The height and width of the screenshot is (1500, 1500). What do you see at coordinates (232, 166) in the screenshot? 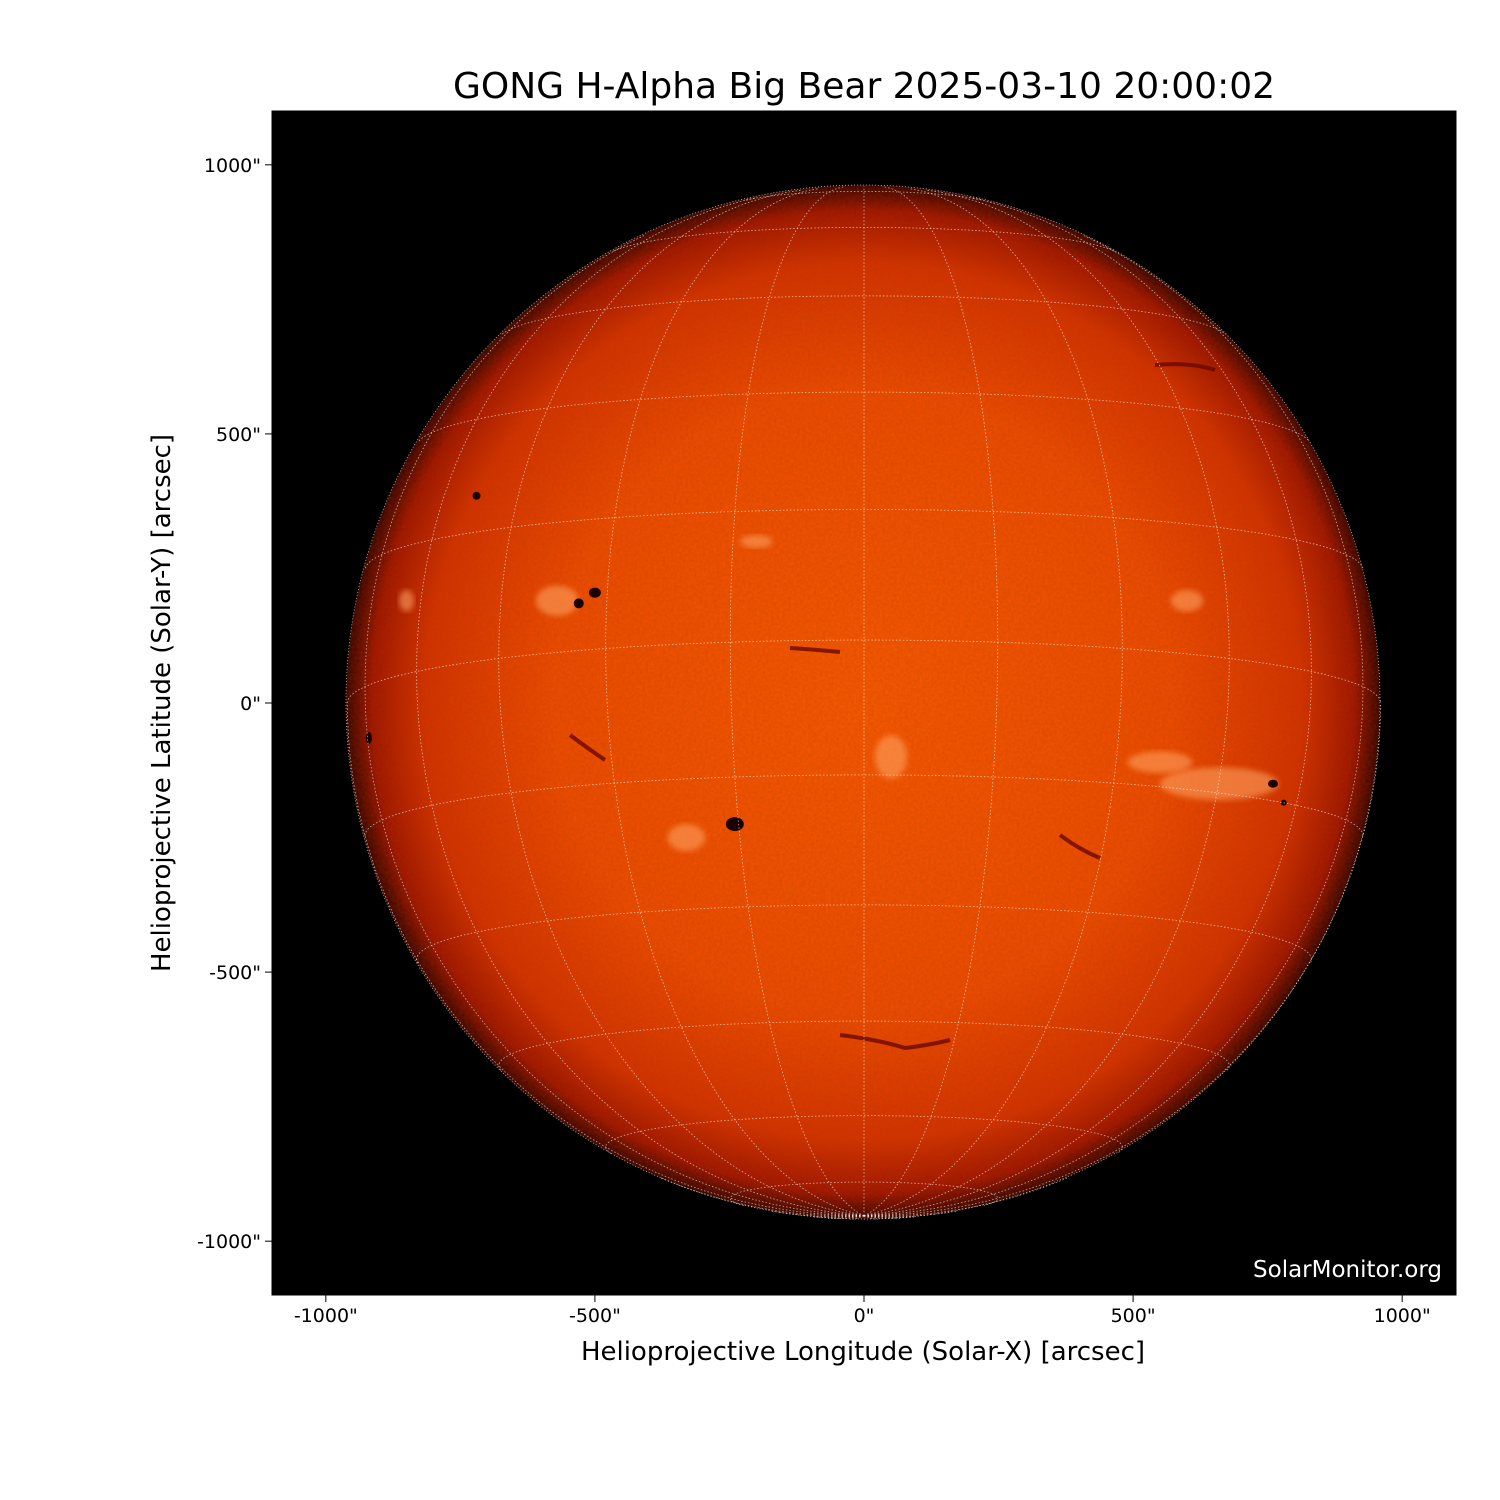
I see `y-tick-label: 1000"` at bounding box center [232, 166].